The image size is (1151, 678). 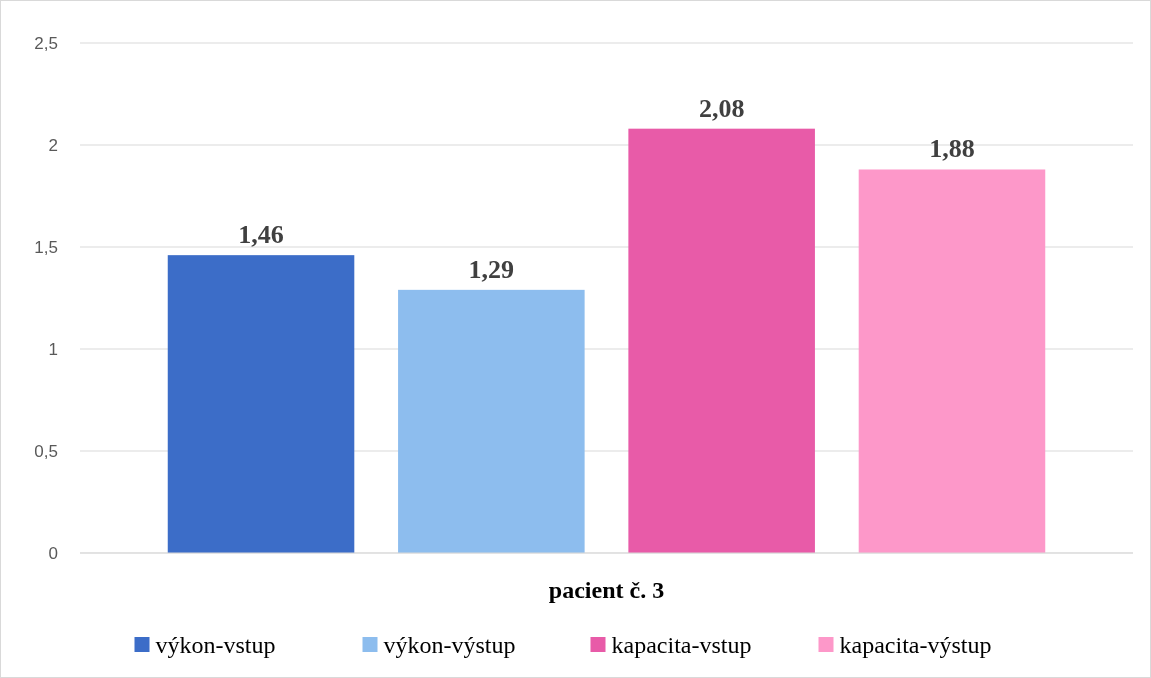 I want to click on y-tick-label: 0,5, so click(x=46, y=451).